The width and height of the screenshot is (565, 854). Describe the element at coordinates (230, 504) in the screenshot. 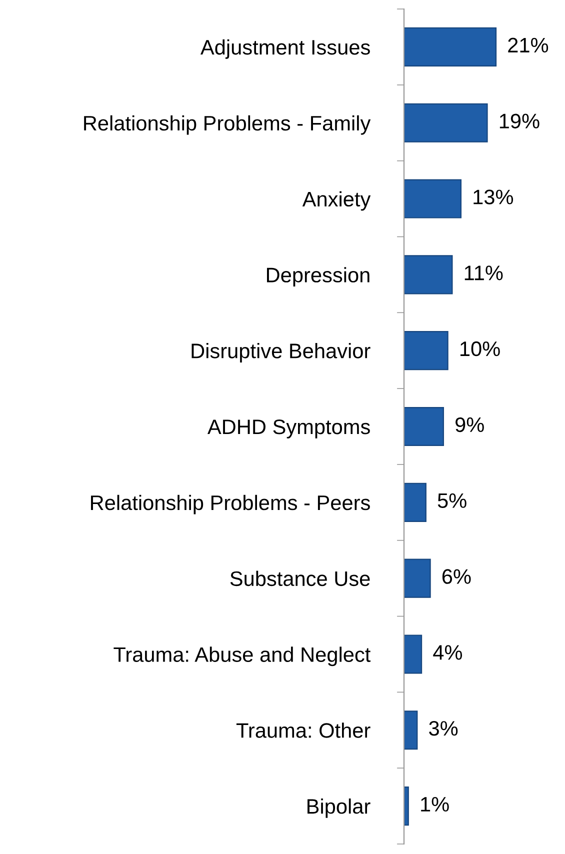

I see `y-tick-label: Relationship Problems - Peers` at that location.